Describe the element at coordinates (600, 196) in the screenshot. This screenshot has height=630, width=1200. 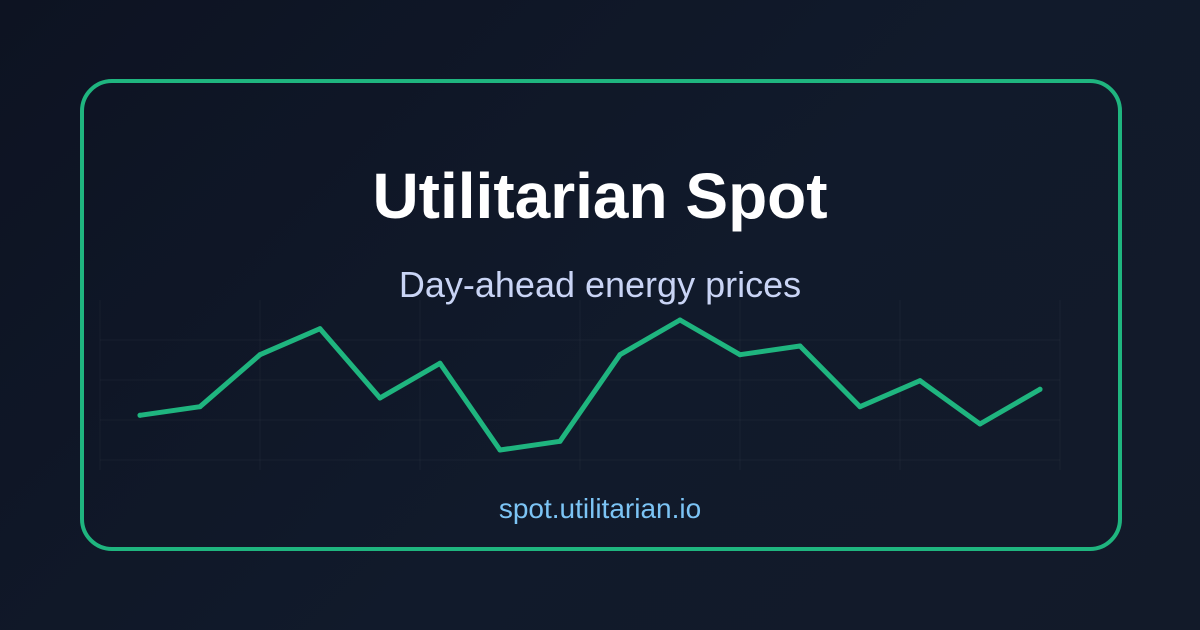
I see `page-title: Utilitarian Spot` at that location.